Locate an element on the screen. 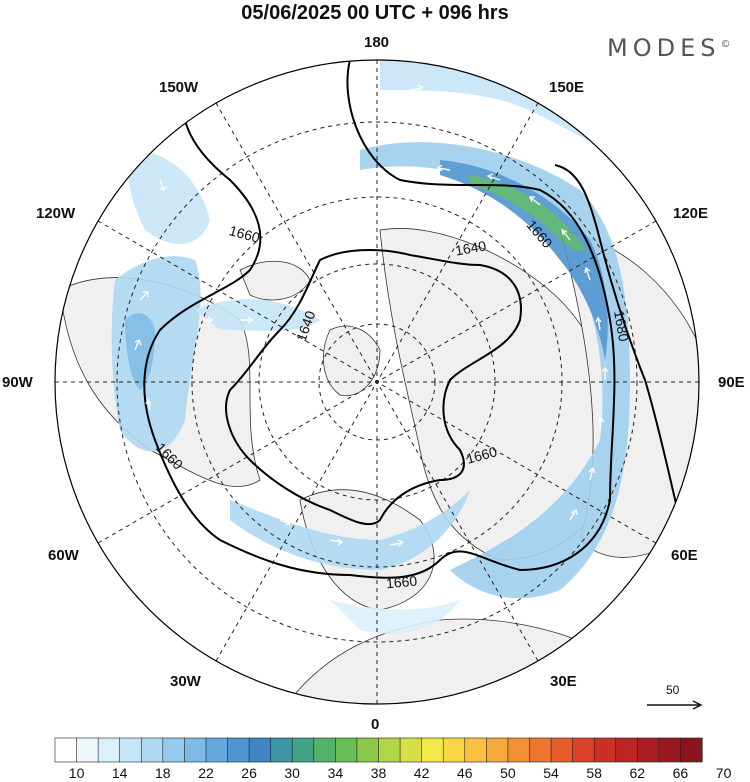 Image resolution: width=750 pixels, height=782 pixels. contour-label: 1660 is located at coordinates (401, 582).